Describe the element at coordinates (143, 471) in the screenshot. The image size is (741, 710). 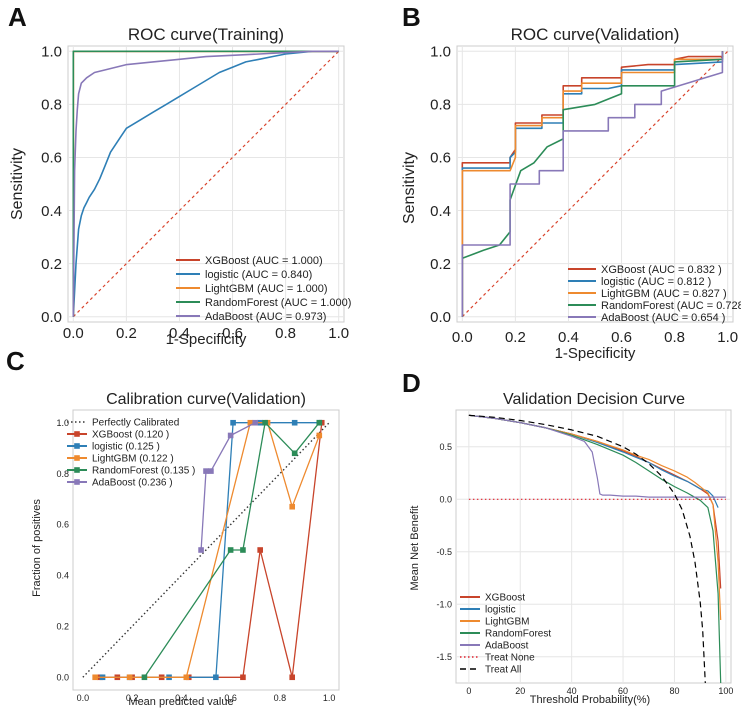
I see `legend-entry-randomforest: RandomForest (0.135 )` at that location.